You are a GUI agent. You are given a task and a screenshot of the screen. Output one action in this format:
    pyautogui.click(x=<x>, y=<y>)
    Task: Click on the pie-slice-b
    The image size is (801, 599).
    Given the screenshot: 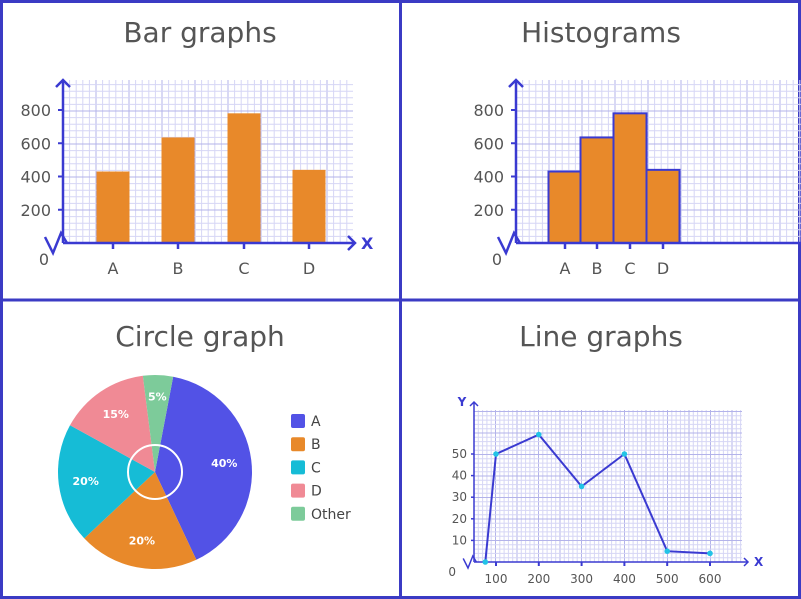 What is the action you would take?
    pyautogui.click(x=140, y=520)
    